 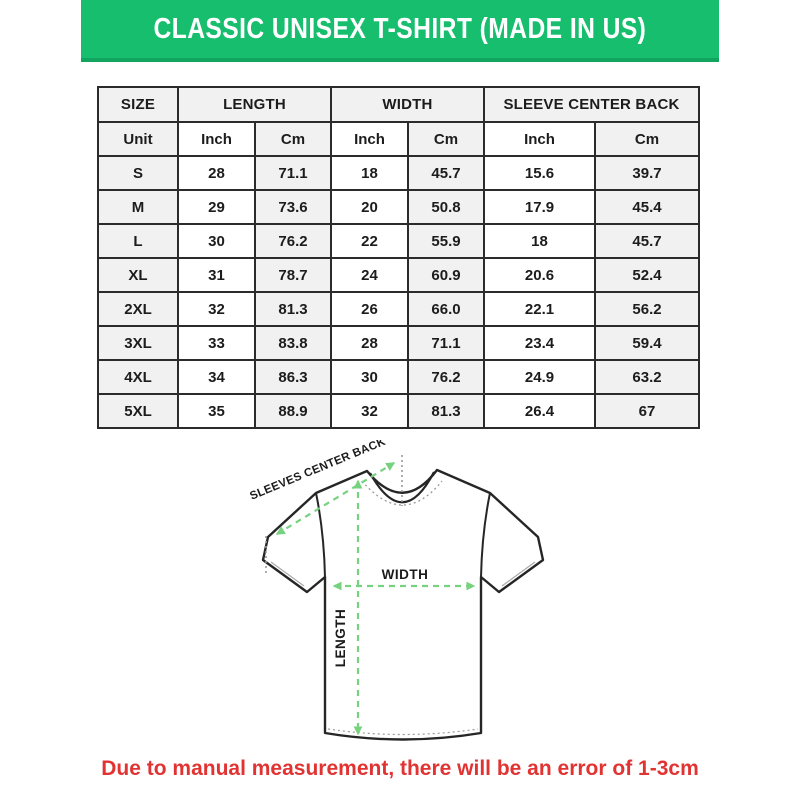 I want to click on value-cell: 24.9, so click(x=539, y=377).